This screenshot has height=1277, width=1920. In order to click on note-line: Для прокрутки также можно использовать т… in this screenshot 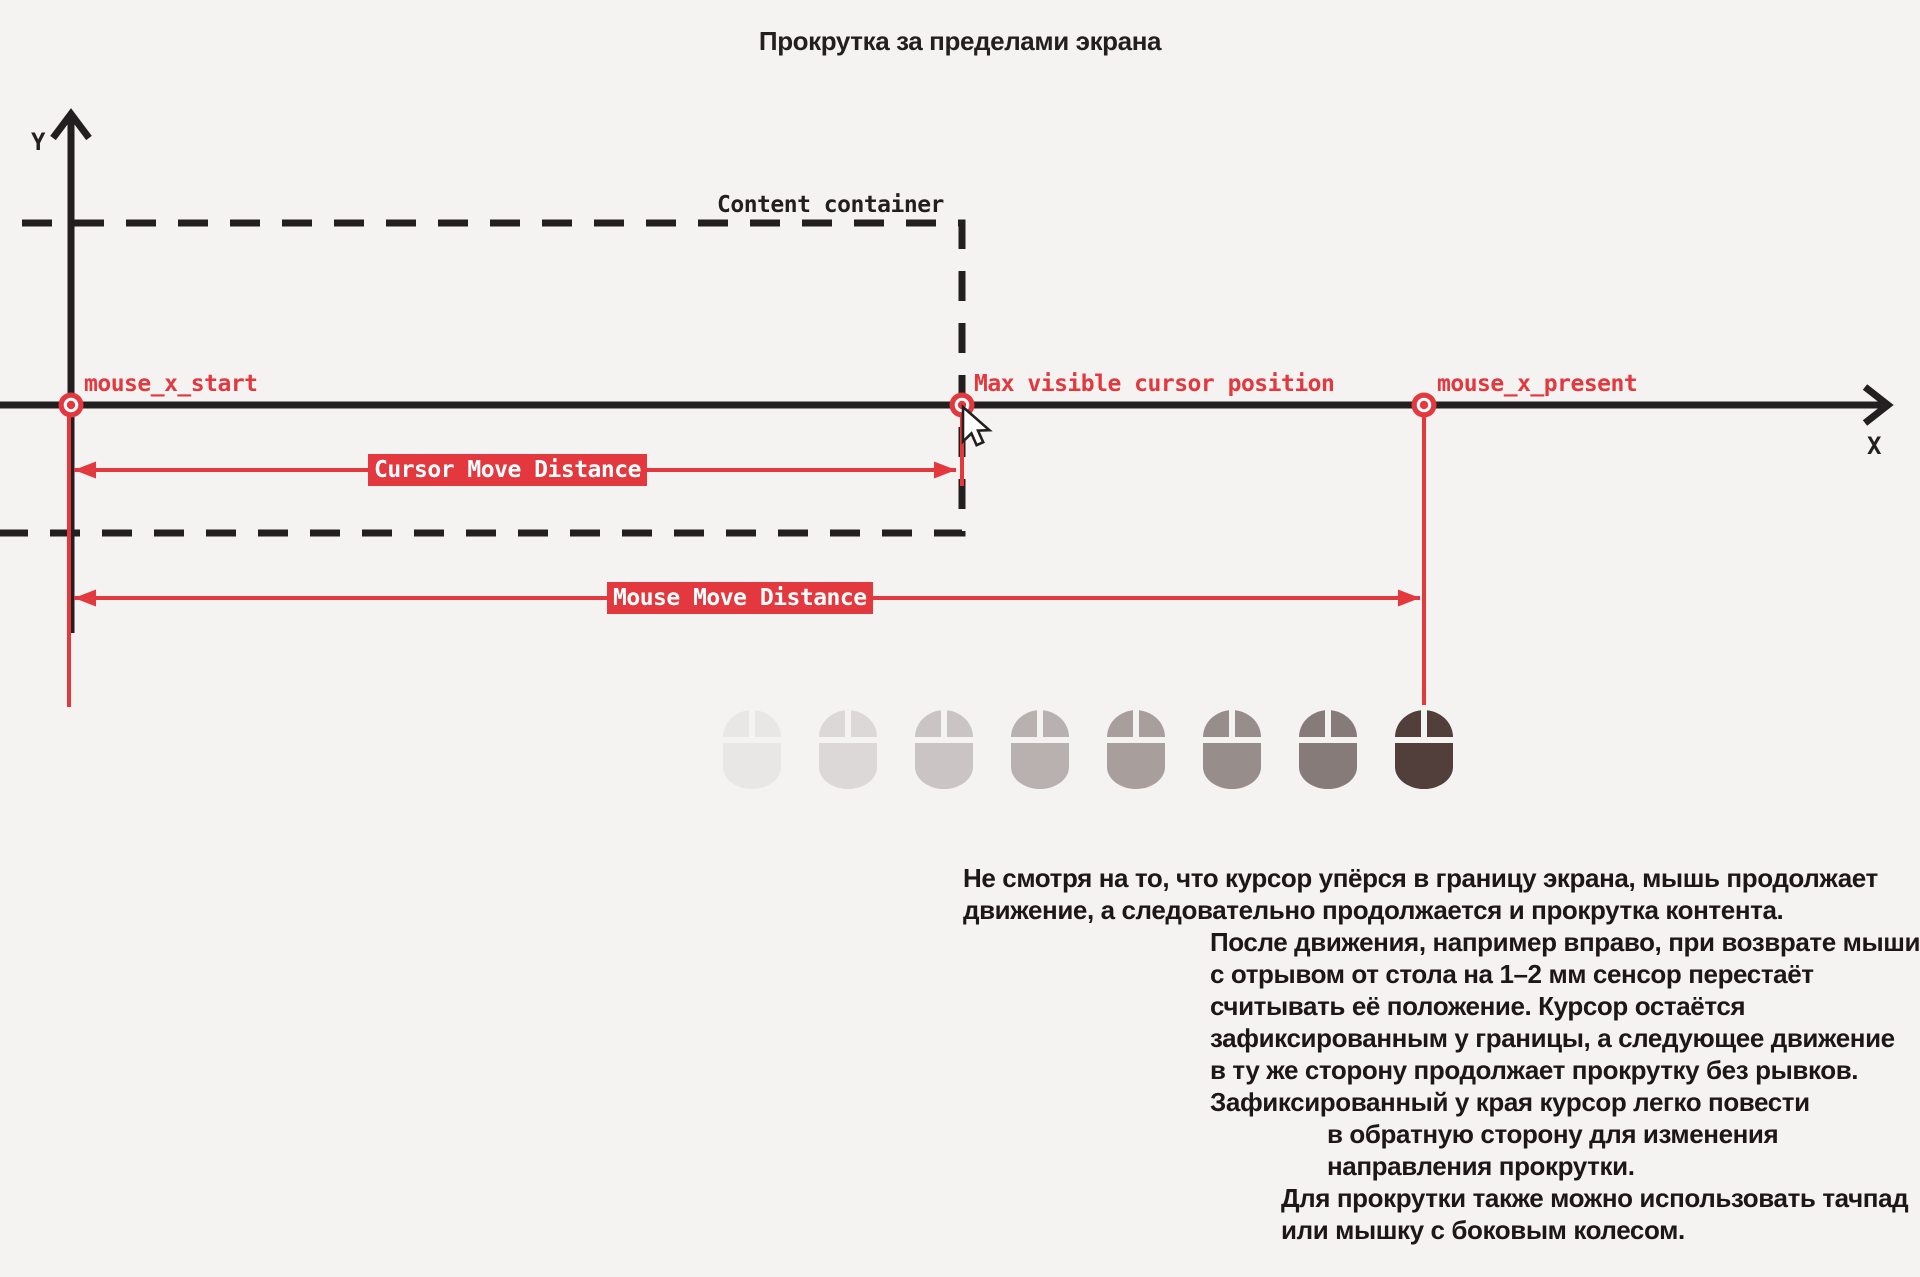, I will do `click(1595, 1198)`.